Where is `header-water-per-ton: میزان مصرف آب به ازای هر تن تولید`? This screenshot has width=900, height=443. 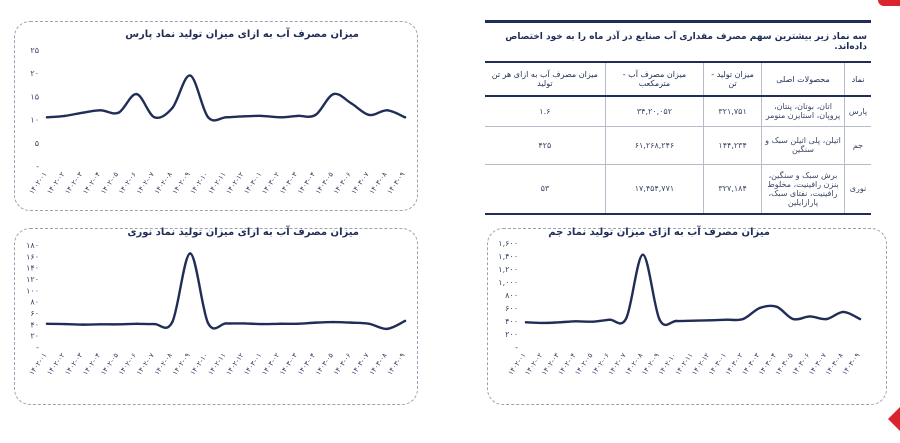
header-water-per-ton: میزان مصرف آب به ازای هر تن تولید is located at coordinates (545, 79).